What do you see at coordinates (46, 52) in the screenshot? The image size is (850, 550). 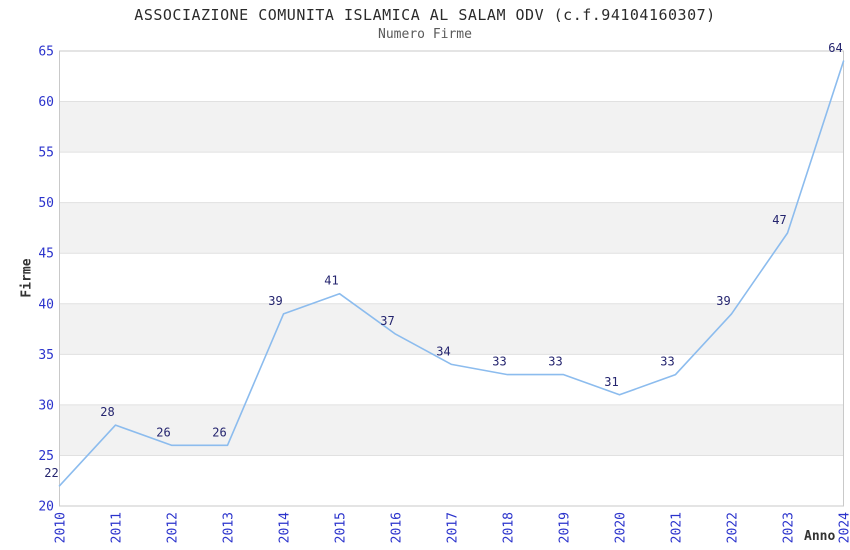 I see `y-tick-label: 65` at bounding box center [46, 52].